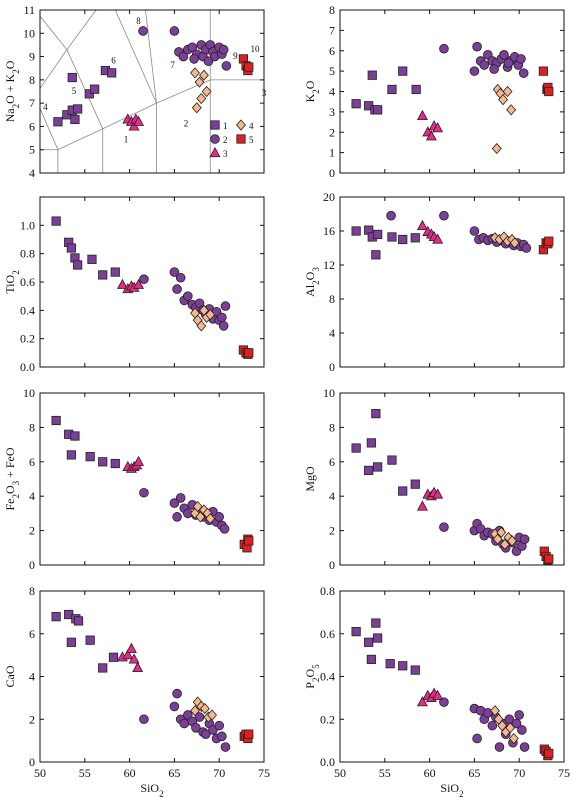  I want to click on y-axis-label: Al2O3, so click(312, 282).